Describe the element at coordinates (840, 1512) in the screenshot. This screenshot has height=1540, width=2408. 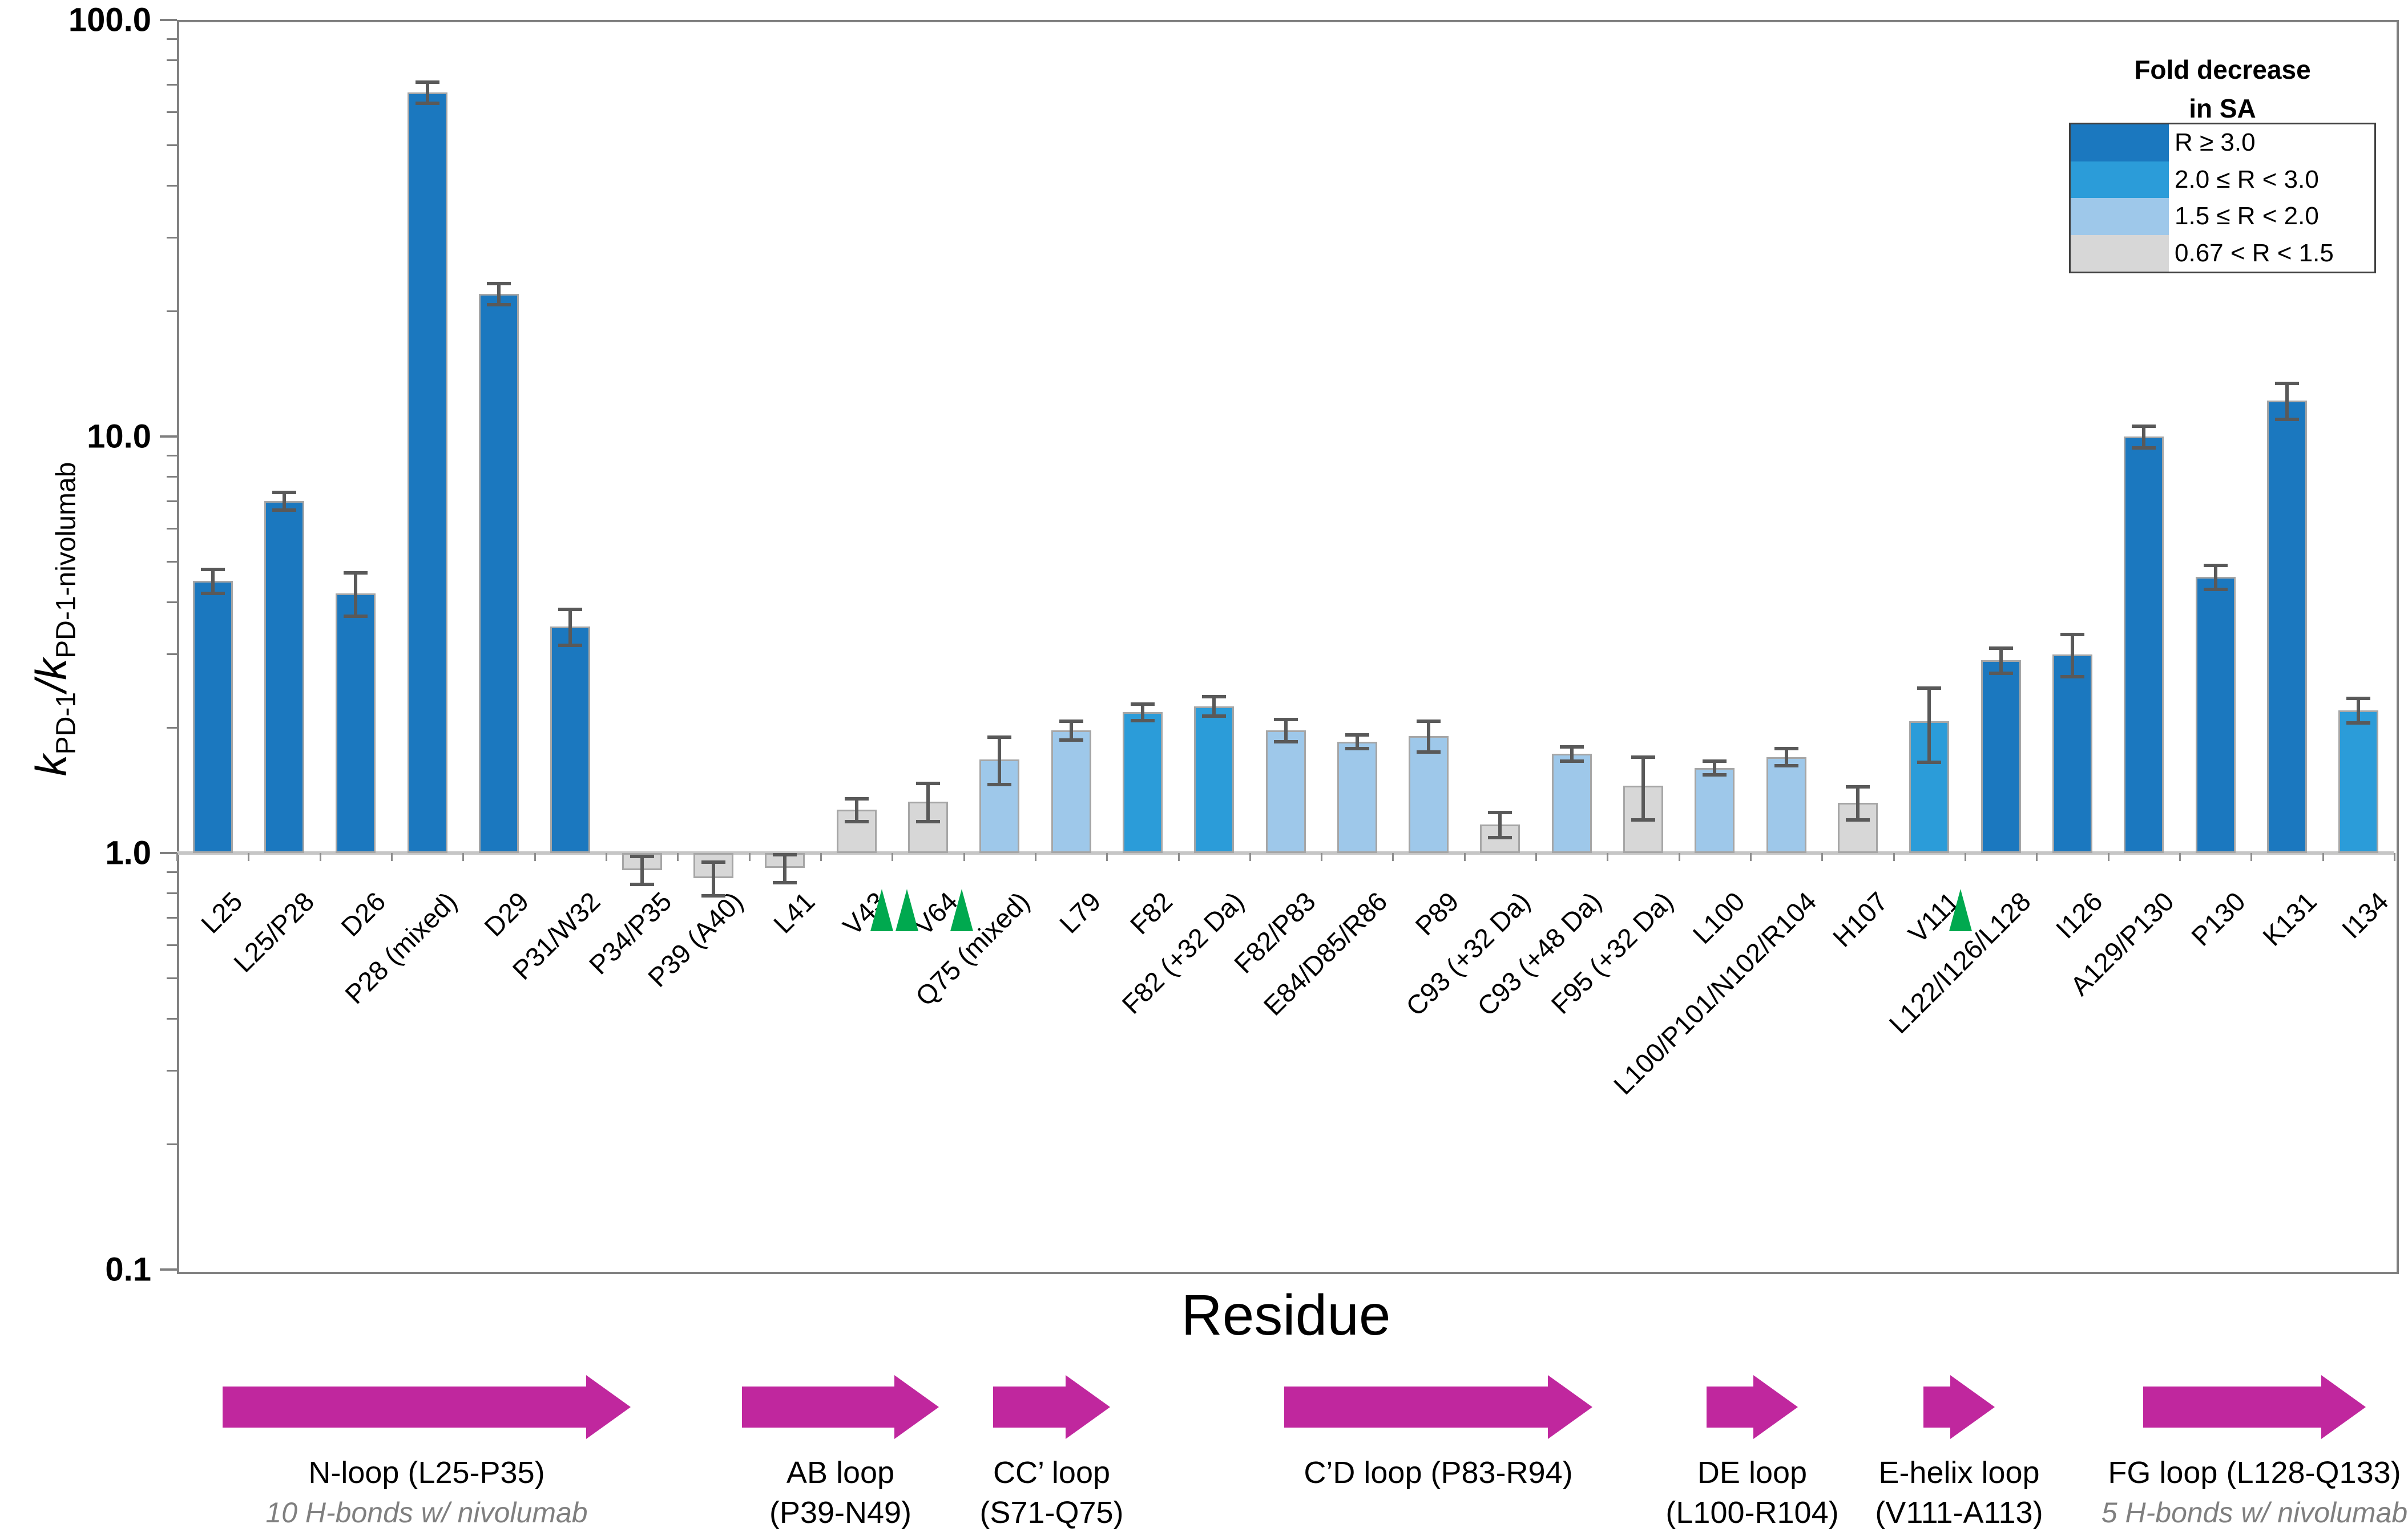
I see `loop-label-line: (P39-N49)` at that location.